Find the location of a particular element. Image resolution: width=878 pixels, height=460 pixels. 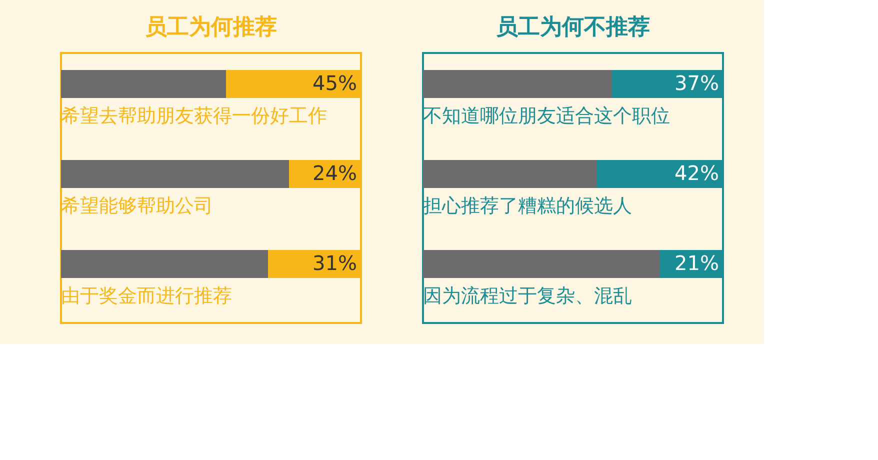

chart-title: 员工为何推荐 is located at coordinates (211, 27).